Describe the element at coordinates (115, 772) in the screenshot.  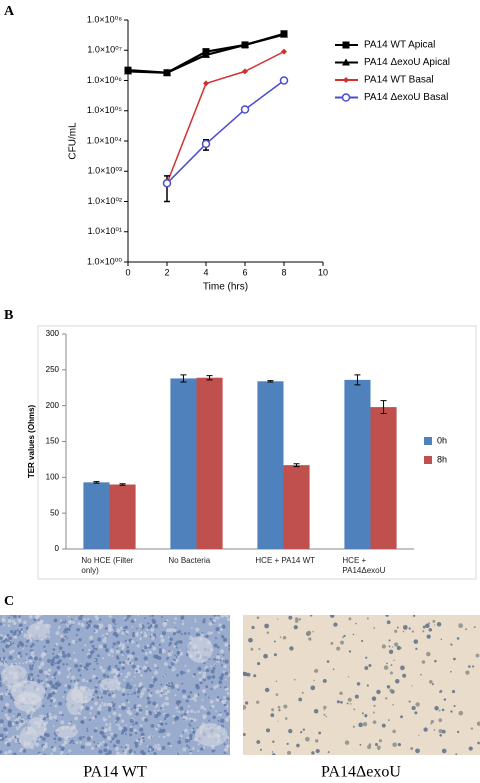
I see `image-caption: PA14 WT` at that location.